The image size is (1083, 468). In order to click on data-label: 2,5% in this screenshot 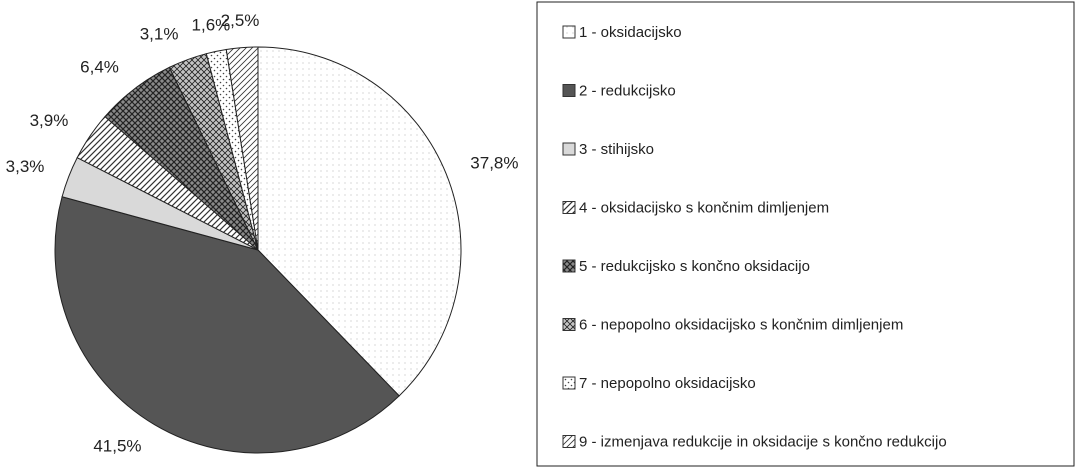, I will do `click(240, 20)`.